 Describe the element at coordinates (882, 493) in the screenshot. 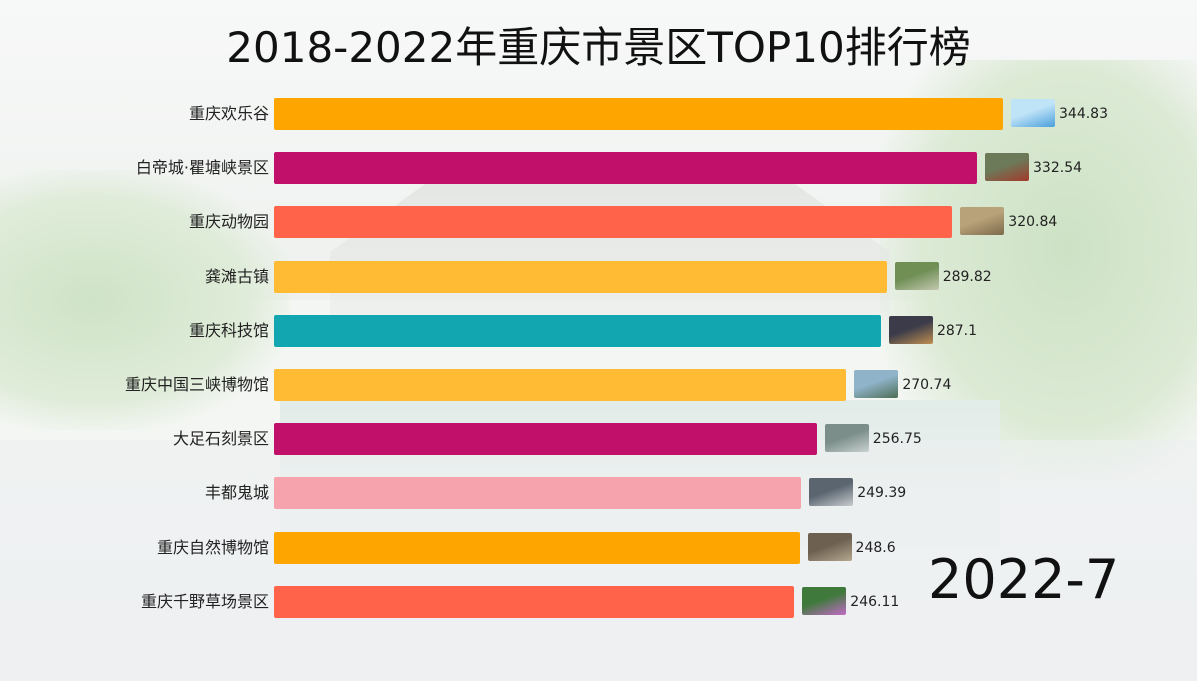

I see `value-label: 249.39` at that location.